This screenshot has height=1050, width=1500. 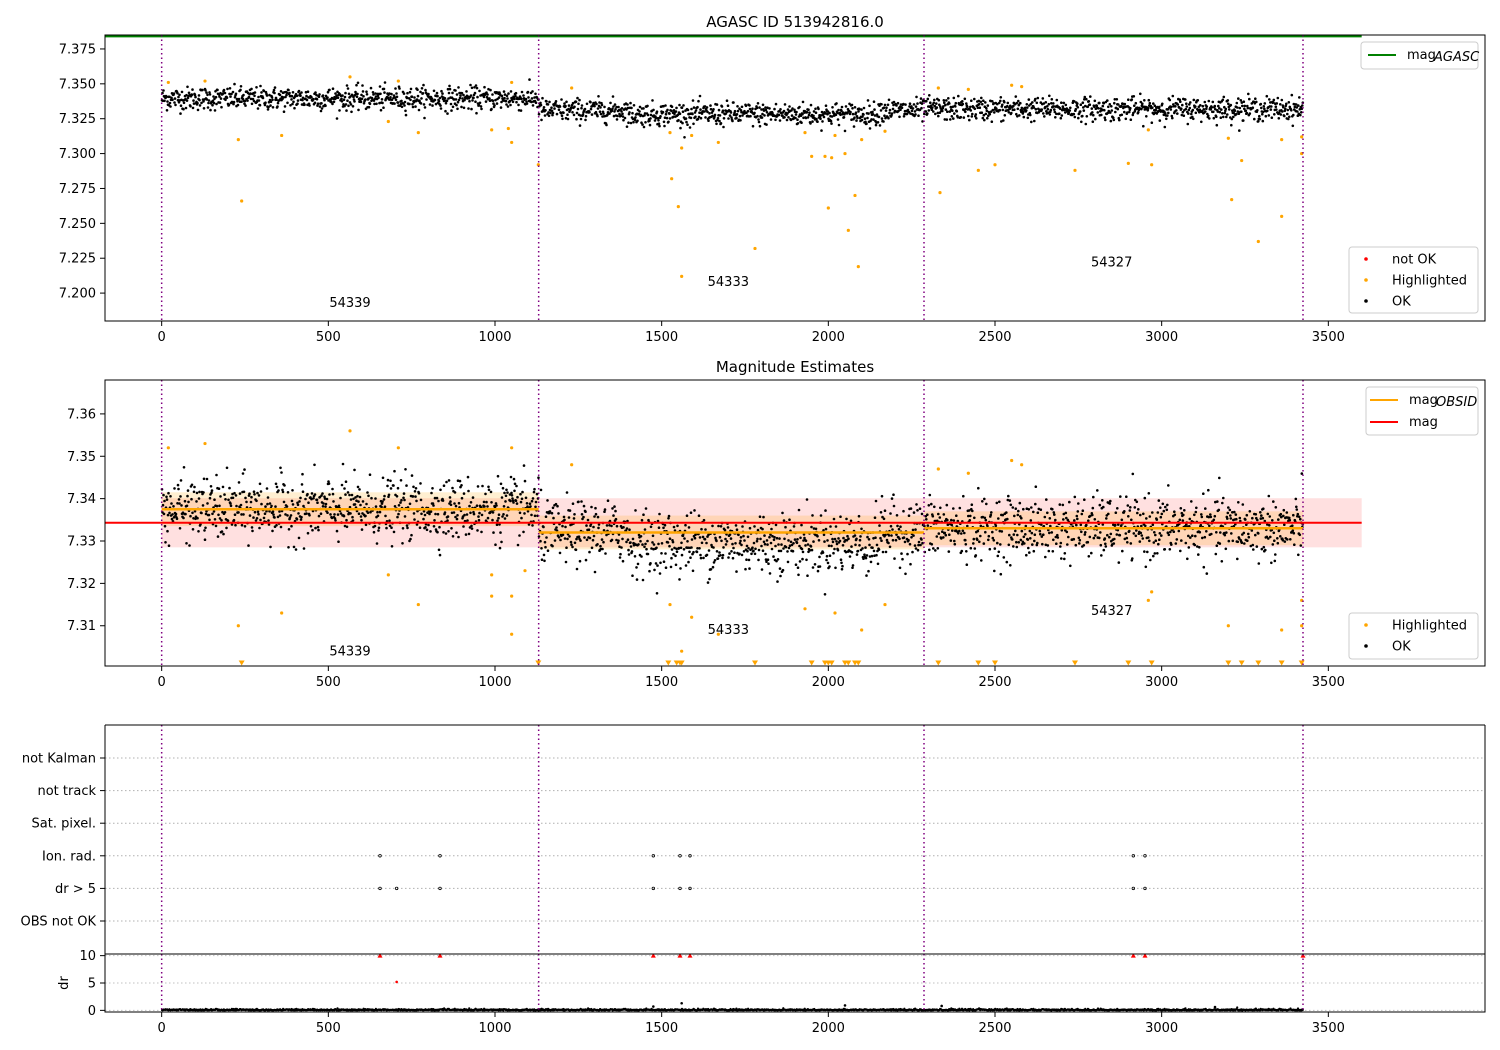 What do you see at coordinates (1161, 337) in the screenshot?
I see `x-tick-label: 3000` at bounding box center [1161, 337].